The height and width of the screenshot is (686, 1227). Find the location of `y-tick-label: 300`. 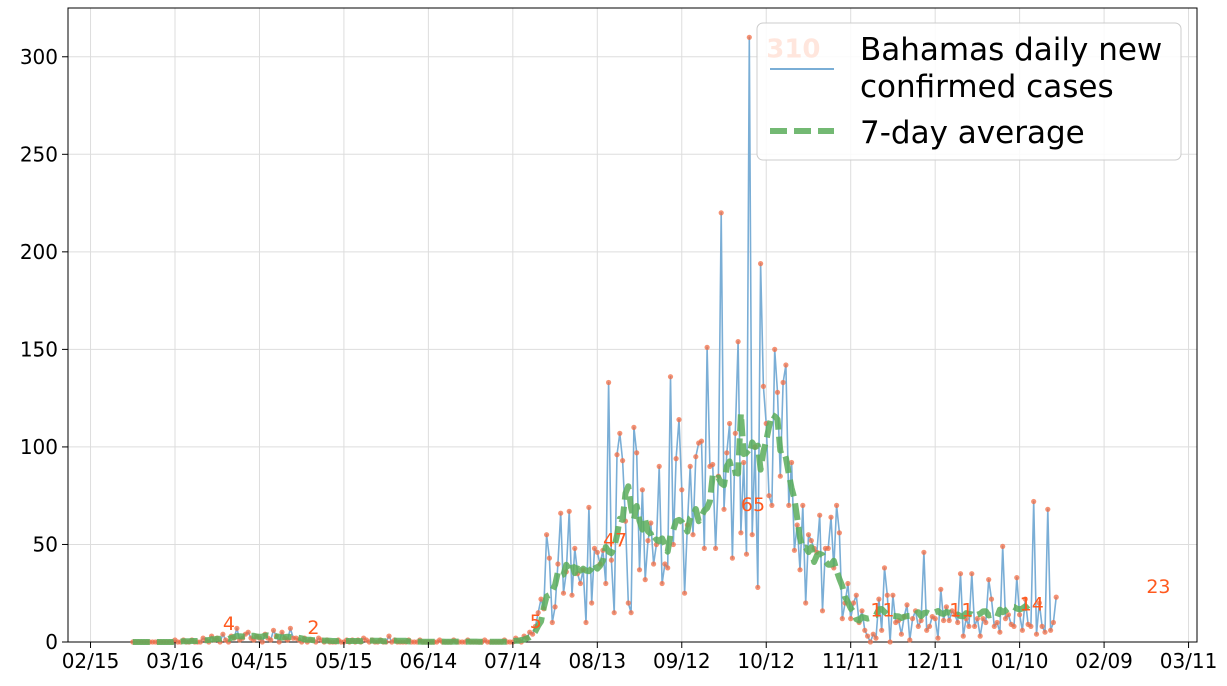

y-tick-label: 300 is located at coordinates (39, 57).